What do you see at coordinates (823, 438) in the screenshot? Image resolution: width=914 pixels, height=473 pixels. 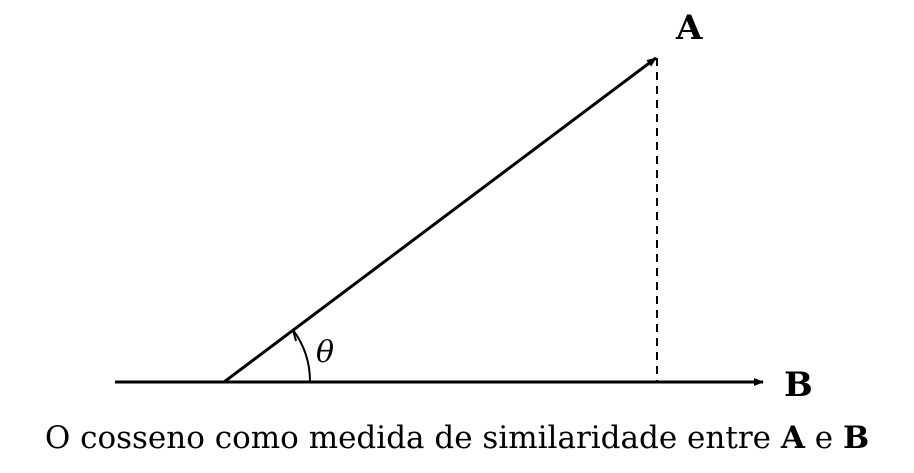 I see `caption-conjunction: e` at bounding box center [823, 438].